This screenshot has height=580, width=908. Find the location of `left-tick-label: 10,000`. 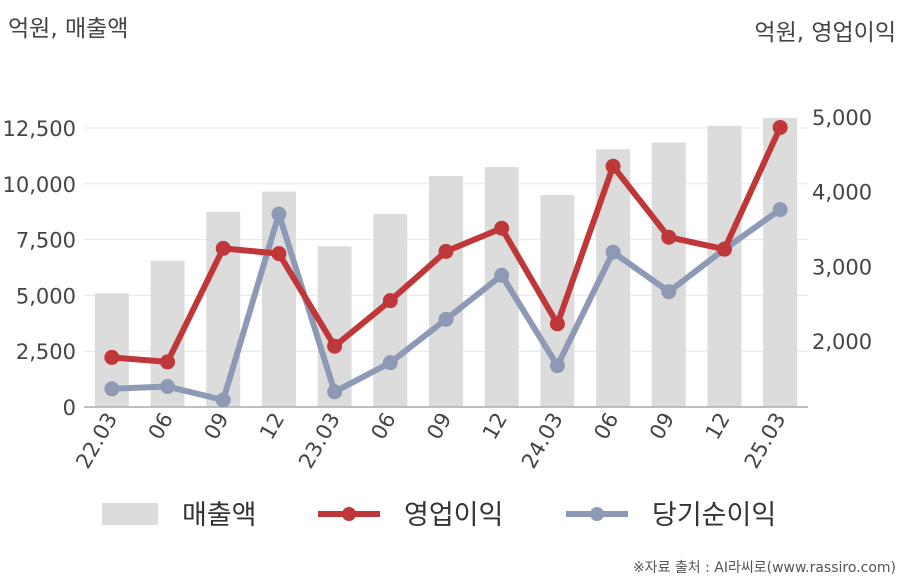

left-tick-label: 10,000 is located at coordinates (39, 185).